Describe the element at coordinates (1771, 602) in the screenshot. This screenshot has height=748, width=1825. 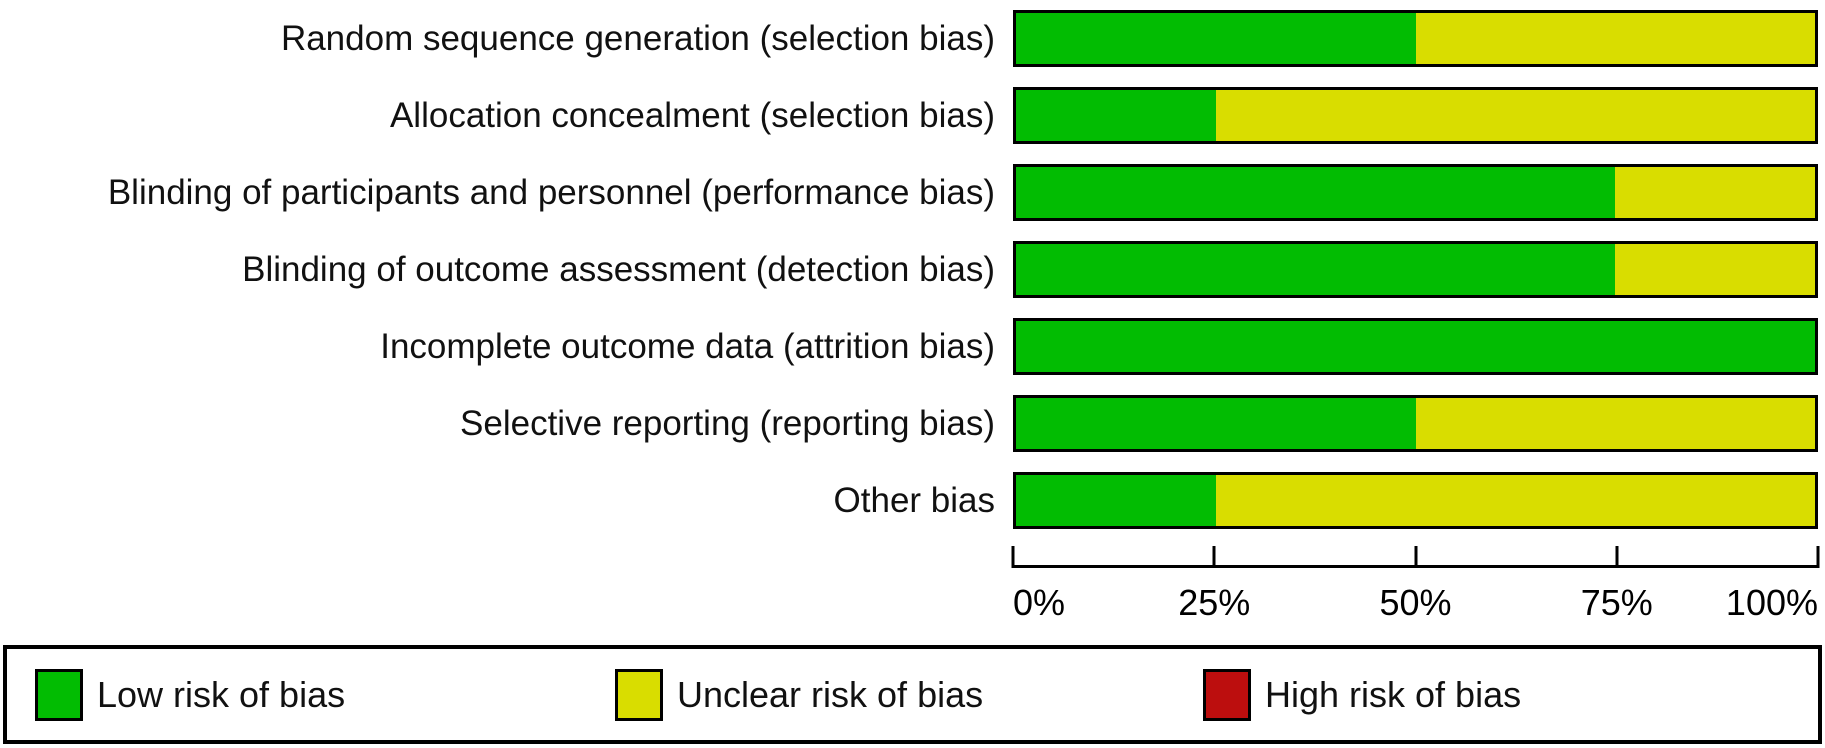
I see `axis-tick-label-100: 100%` at that location.